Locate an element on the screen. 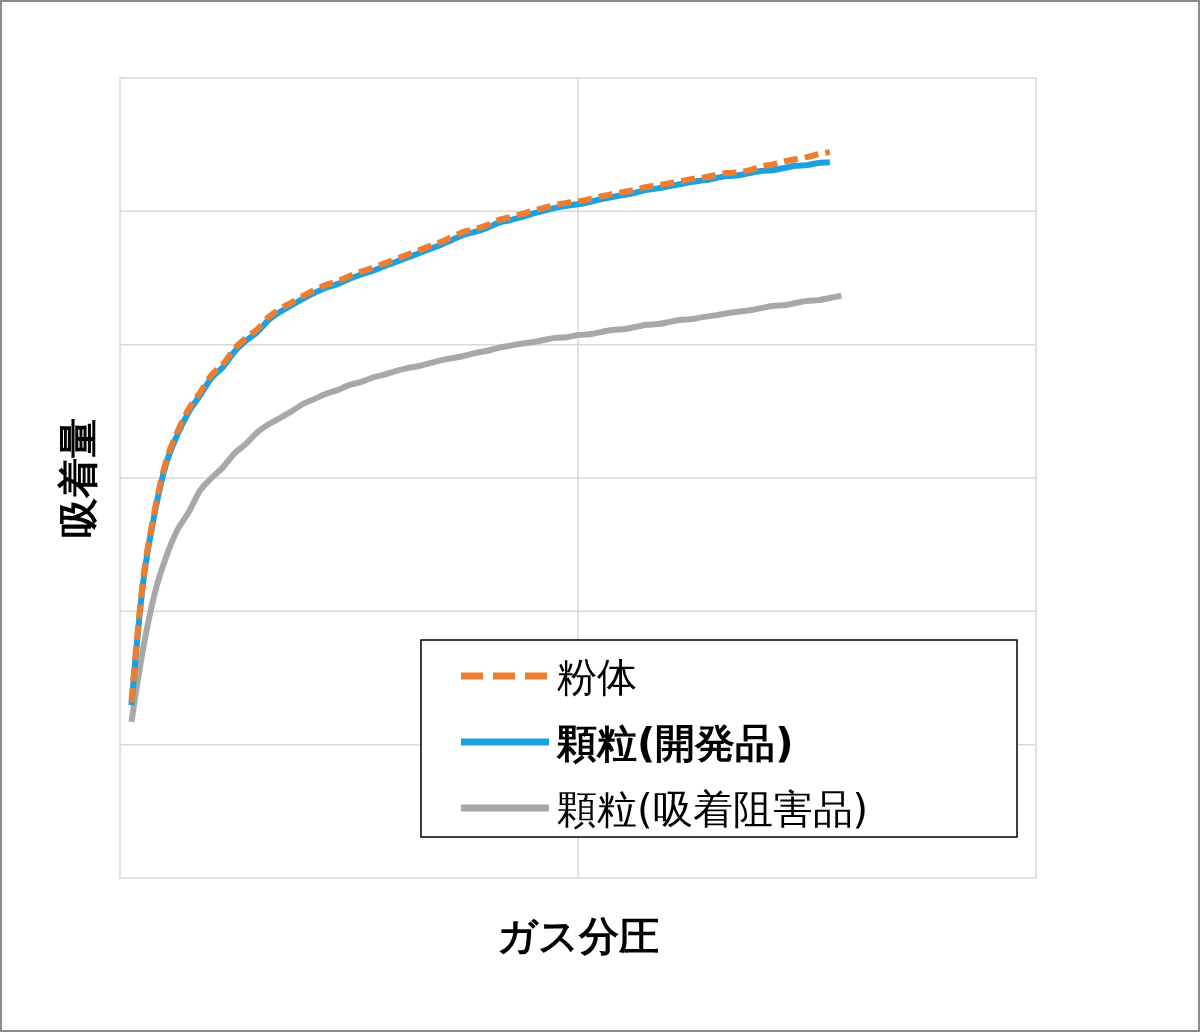 The height and width of the screenshot is (1032, 1200). legend-label: 粉体 is located at coordinates (597, 677).